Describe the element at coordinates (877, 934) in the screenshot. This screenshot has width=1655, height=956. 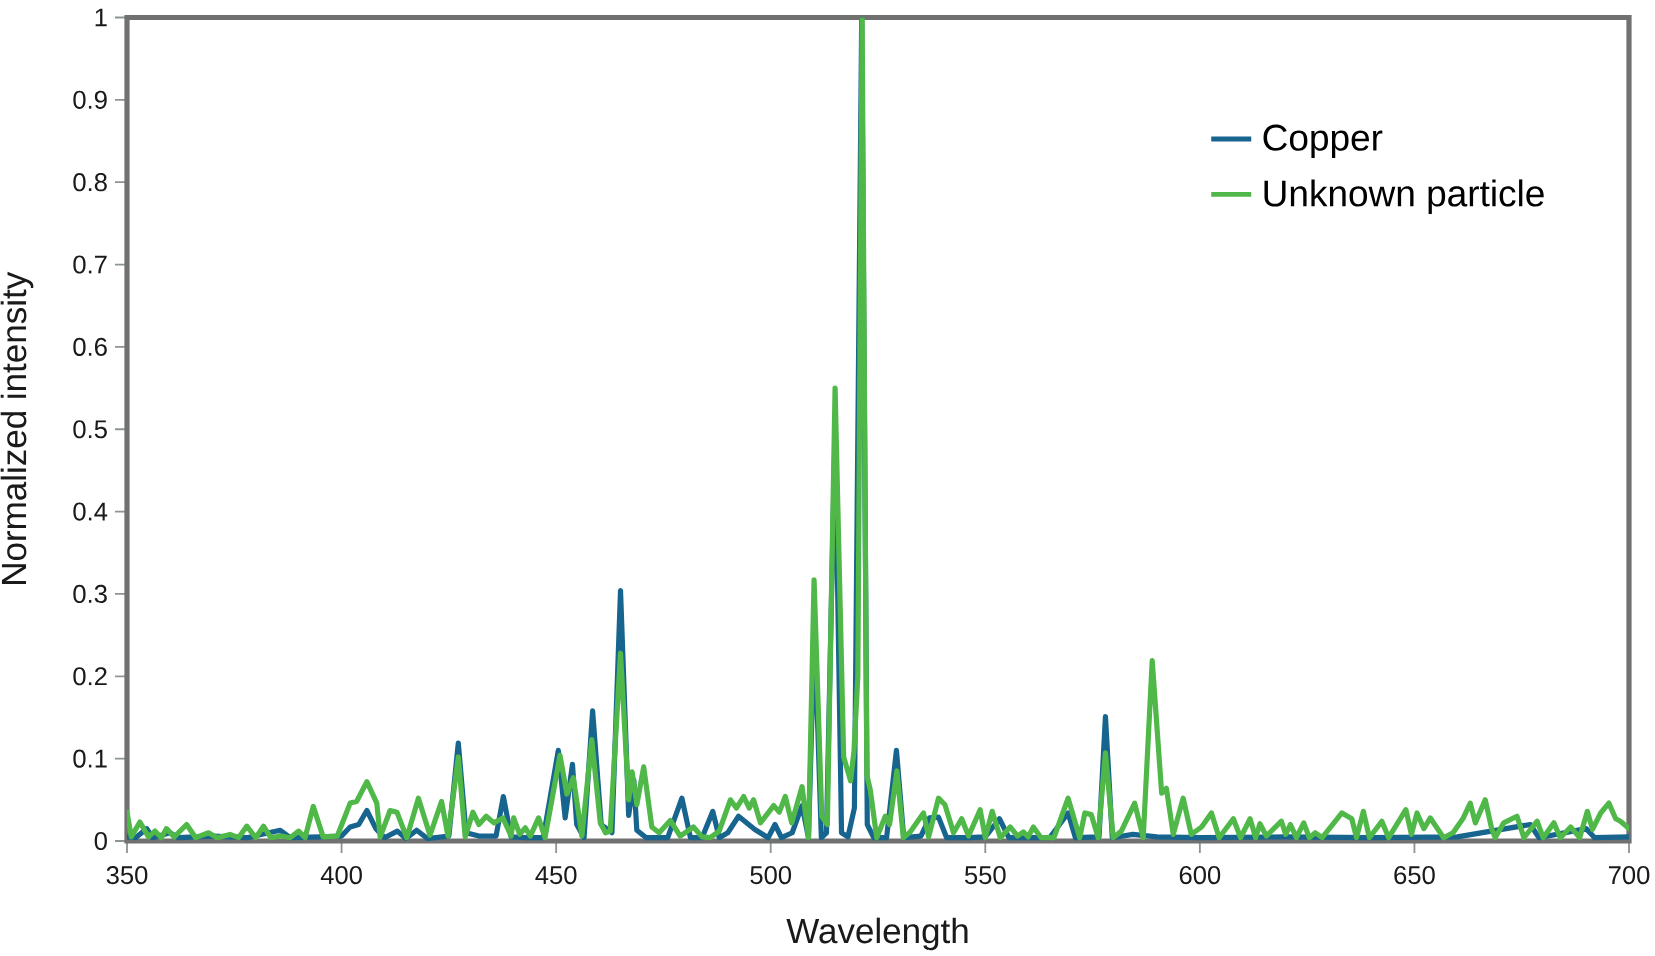
I see `x-axis-title: Wavelength` at that location.